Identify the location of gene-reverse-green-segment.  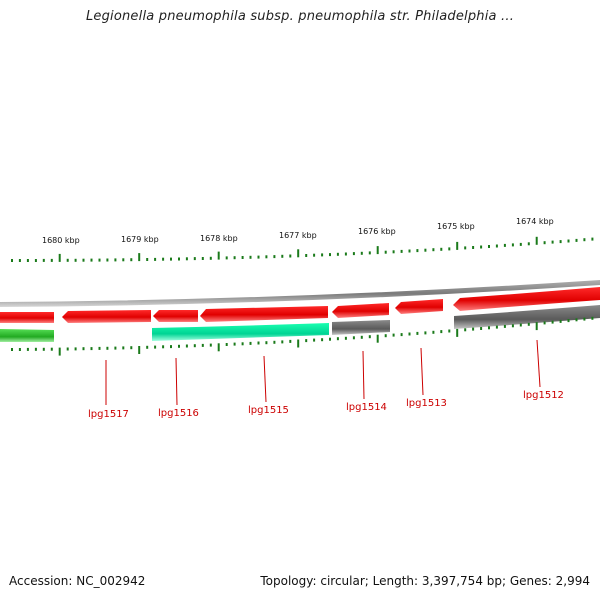
(27, 335).